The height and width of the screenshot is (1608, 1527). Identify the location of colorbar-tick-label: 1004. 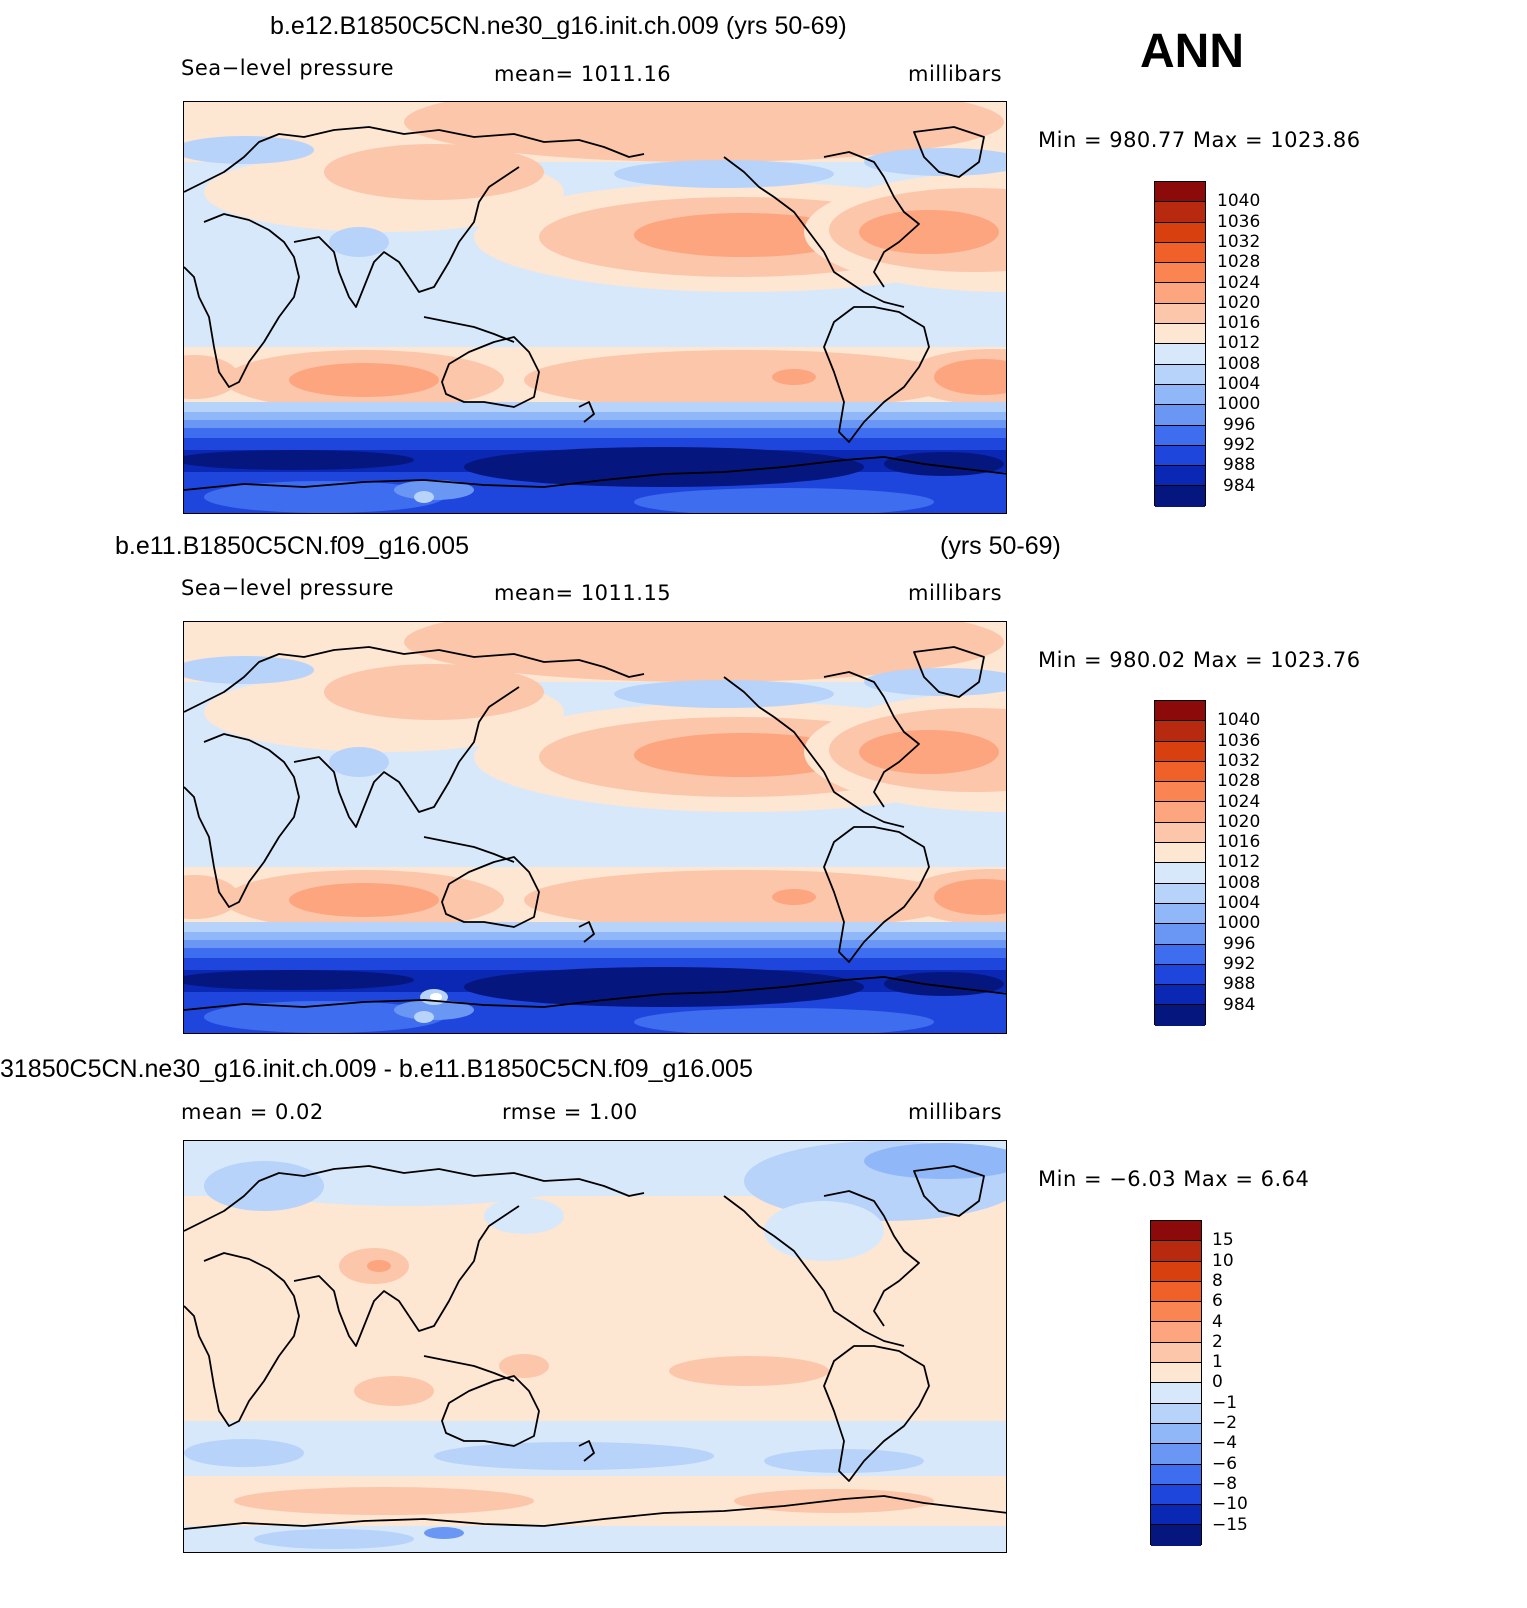
(1239, 384).